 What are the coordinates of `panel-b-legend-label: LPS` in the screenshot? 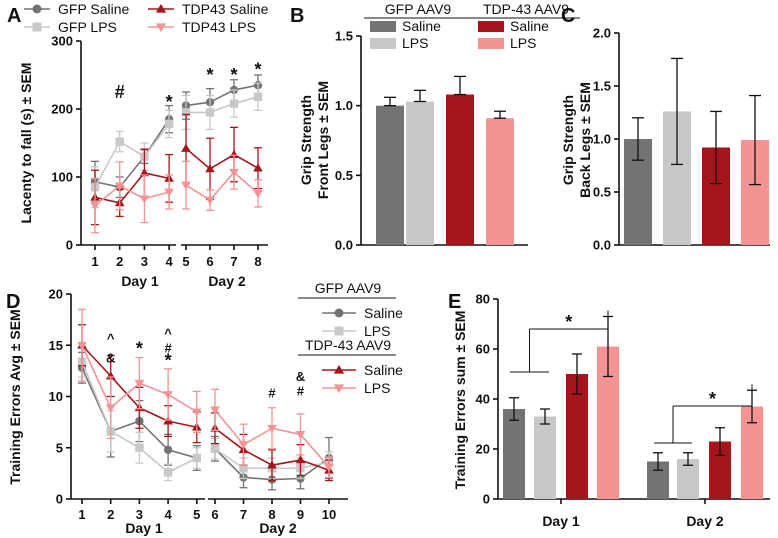 It's located at (523, 43).